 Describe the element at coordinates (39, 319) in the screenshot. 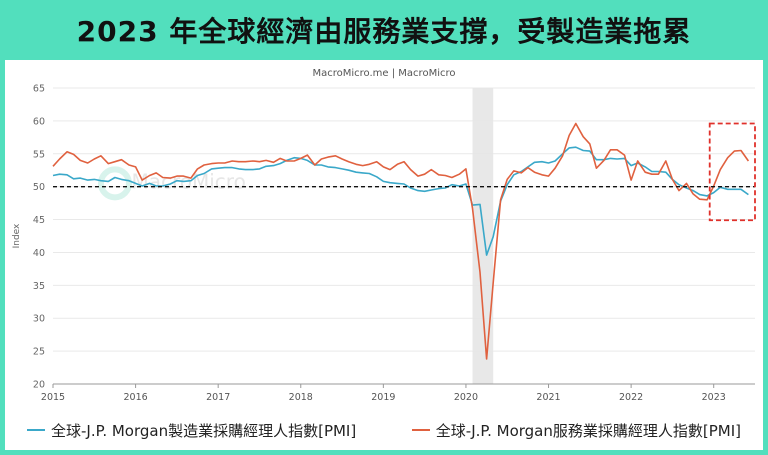

I see `y-tick-label: 30` at that location.